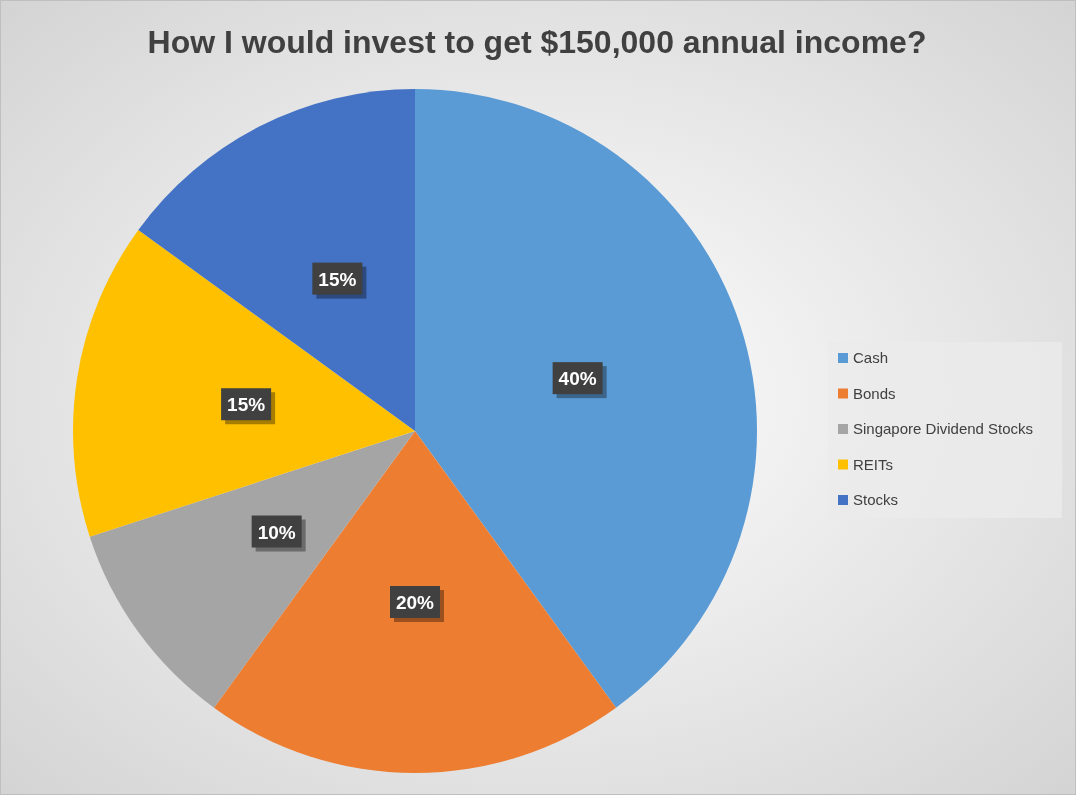  I want to click on chart-title: How I would invest to get $150,000 annual income?, so click(537, 42).